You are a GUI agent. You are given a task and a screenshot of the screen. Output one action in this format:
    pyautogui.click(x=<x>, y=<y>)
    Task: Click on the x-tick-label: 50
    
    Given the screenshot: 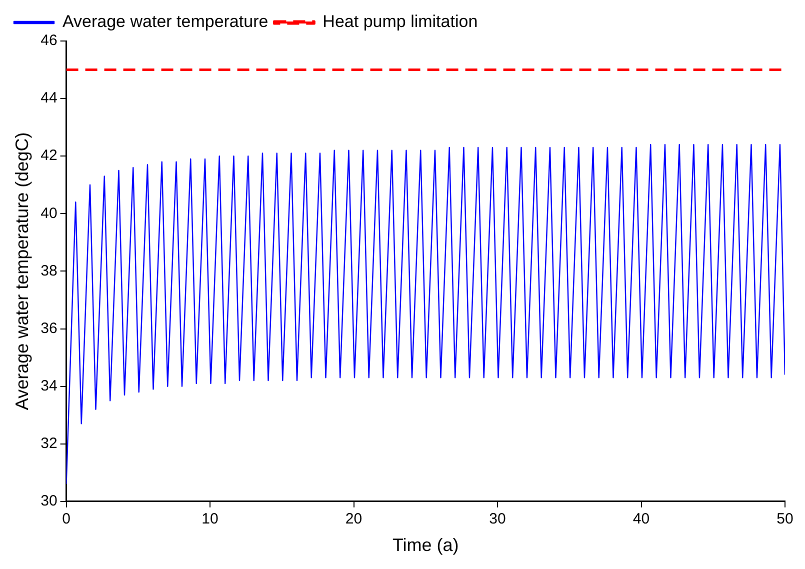 What is the action you would take?
    pyautogui.click(x=785, y=519)
    